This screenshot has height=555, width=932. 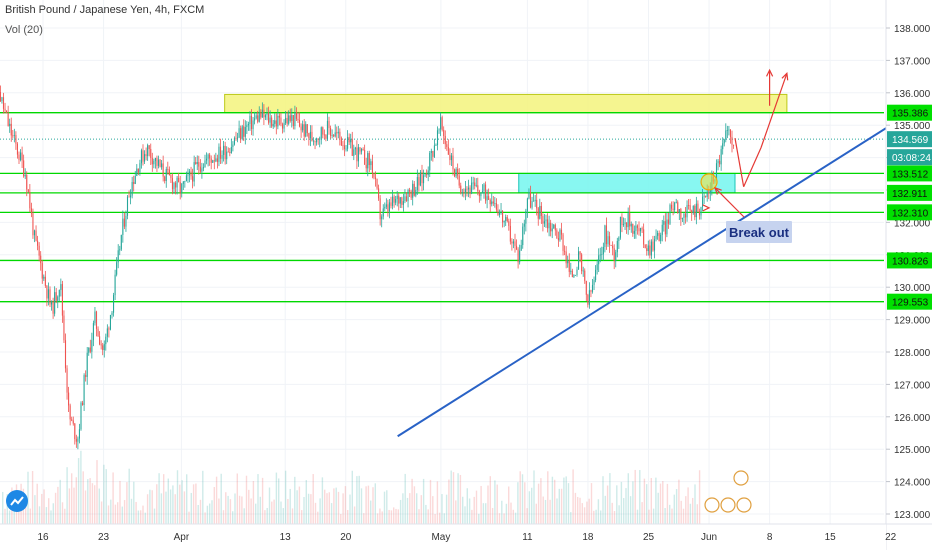 I want to click on level-price-tag: 135.386, so click(x=910, y=114).